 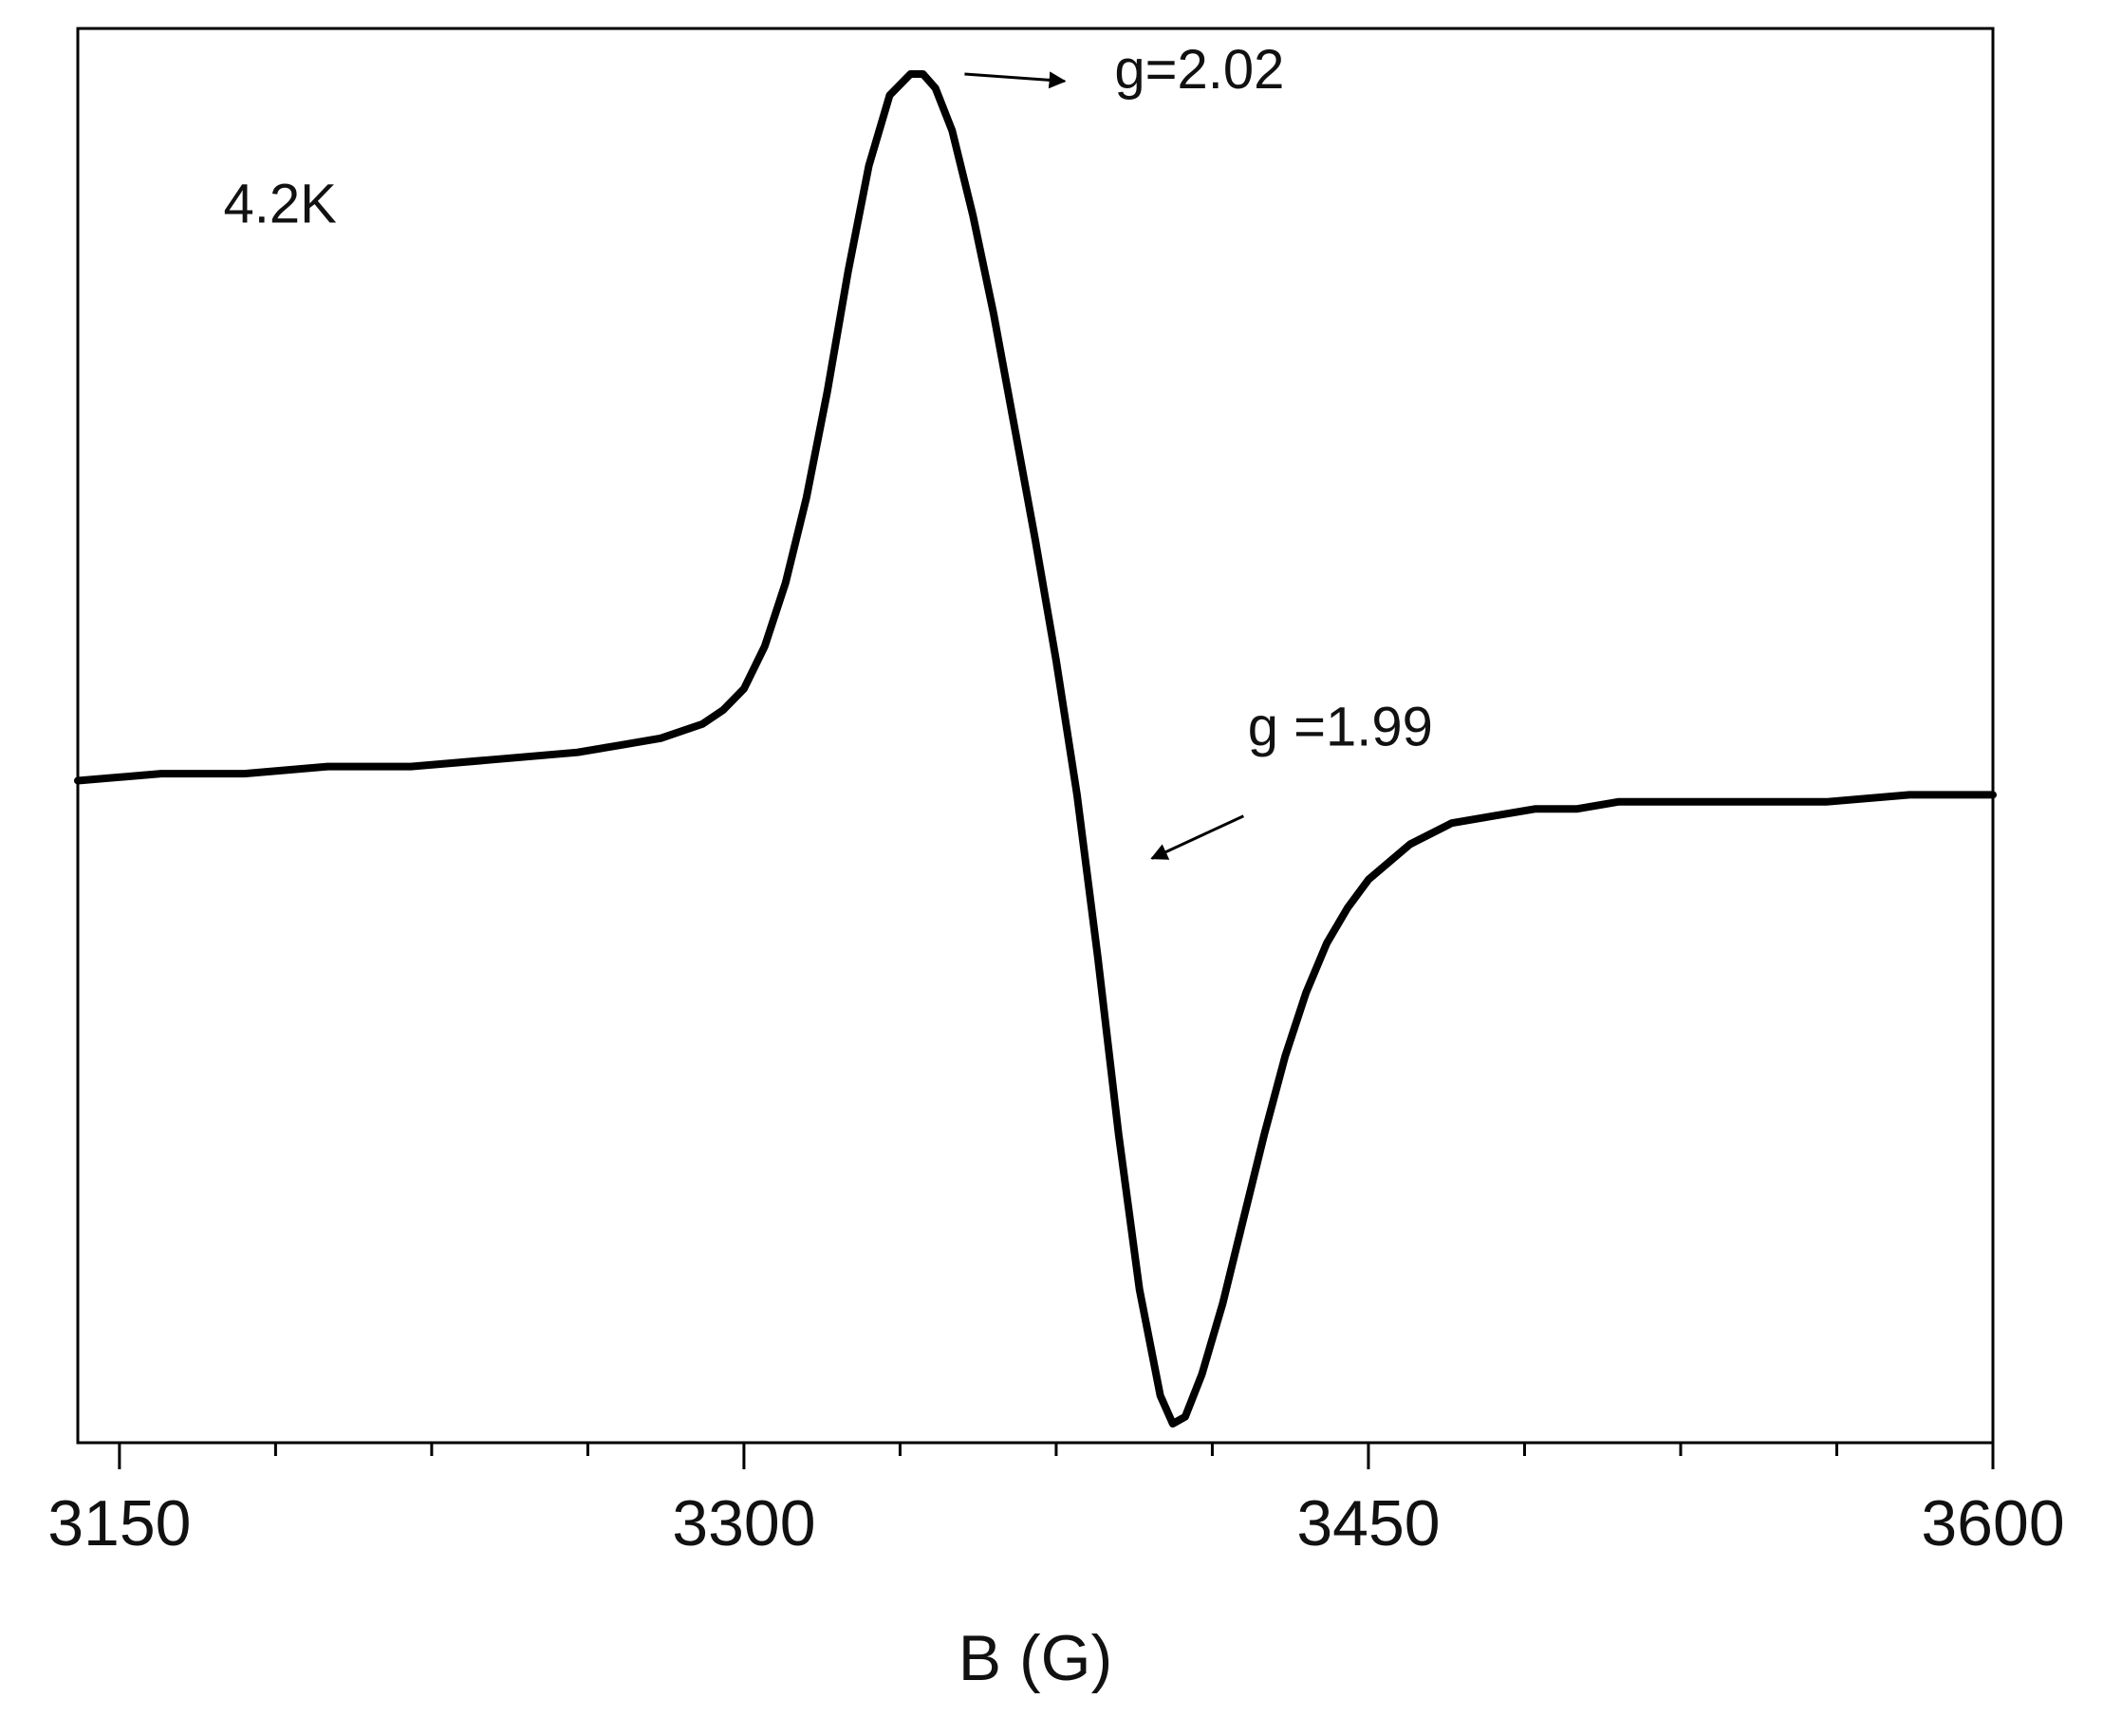 I want to click on annotation-text: 4.2K, so click(x=281, y=203).